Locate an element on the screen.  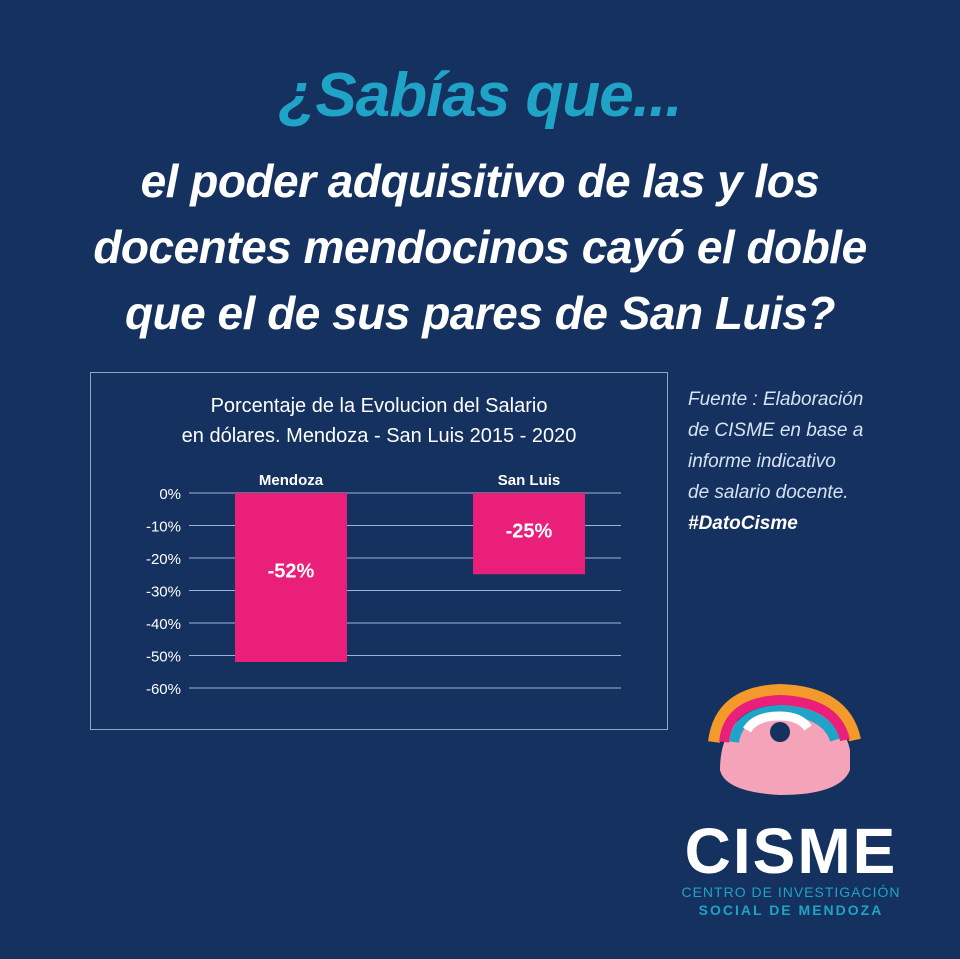
data-label: -52% is located at coordinates (291, 572).